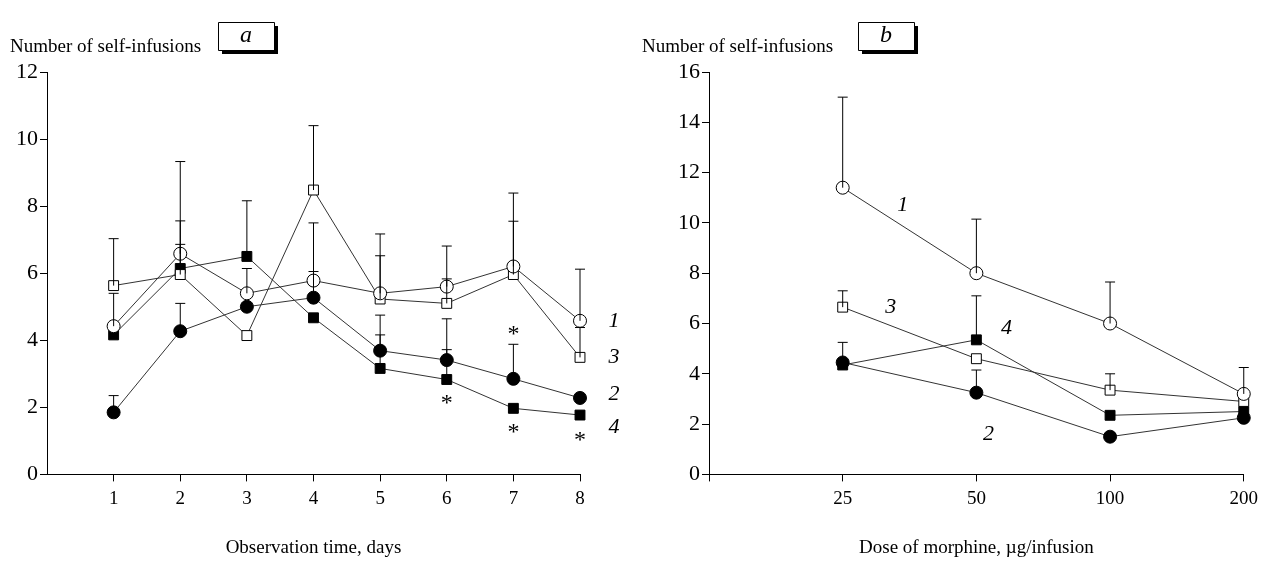  I want to click on x-axis-title: Dose of morphine, µg/infusion, so click(977, 546).